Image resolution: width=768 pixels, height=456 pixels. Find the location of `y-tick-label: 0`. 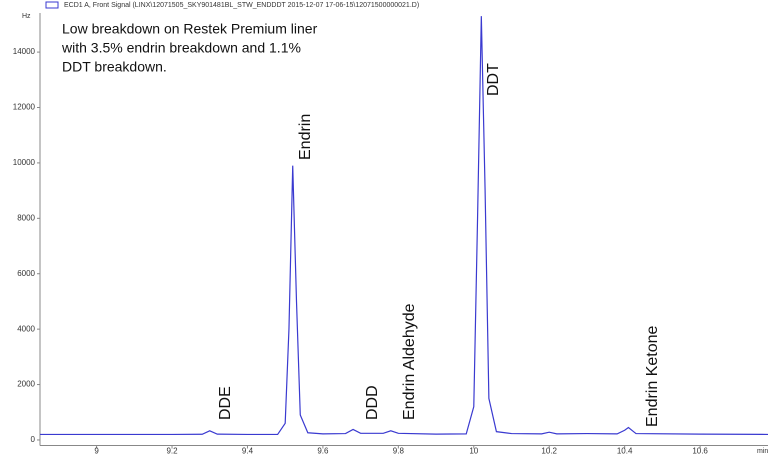

y-tick-label: 0 is located at coordinates (33, 439).